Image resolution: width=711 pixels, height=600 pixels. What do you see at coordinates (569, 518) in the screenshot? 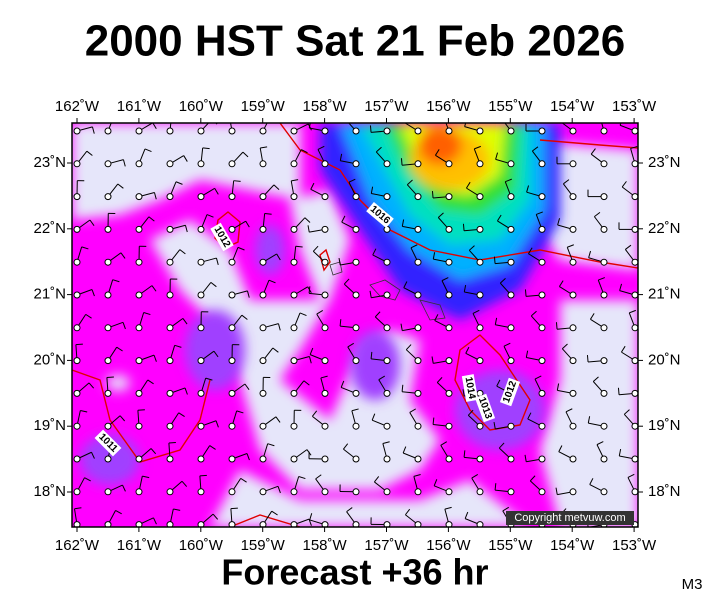
I see `copyright: Copyright metvuw.com` at bounding box center [569, 518].